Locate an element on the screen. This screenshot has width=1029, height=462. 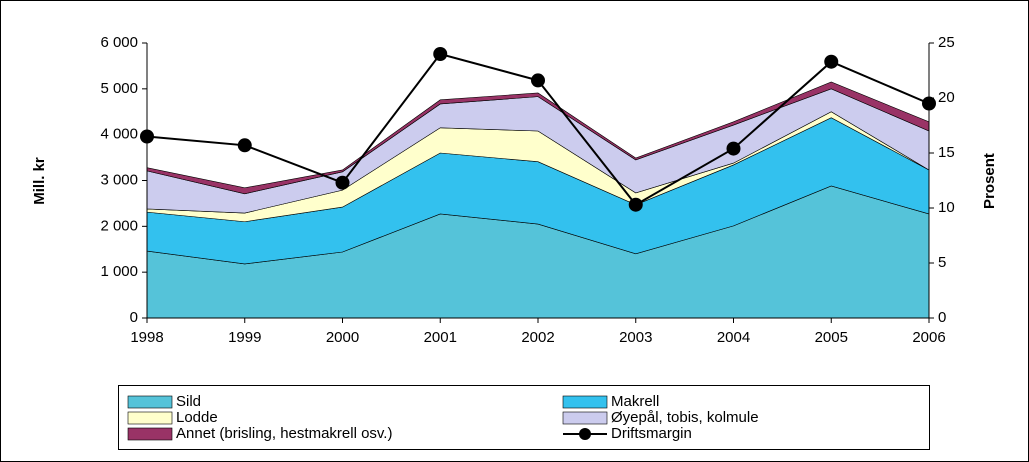
x-tick-label: 2000 is located at coordinates (342, 337).